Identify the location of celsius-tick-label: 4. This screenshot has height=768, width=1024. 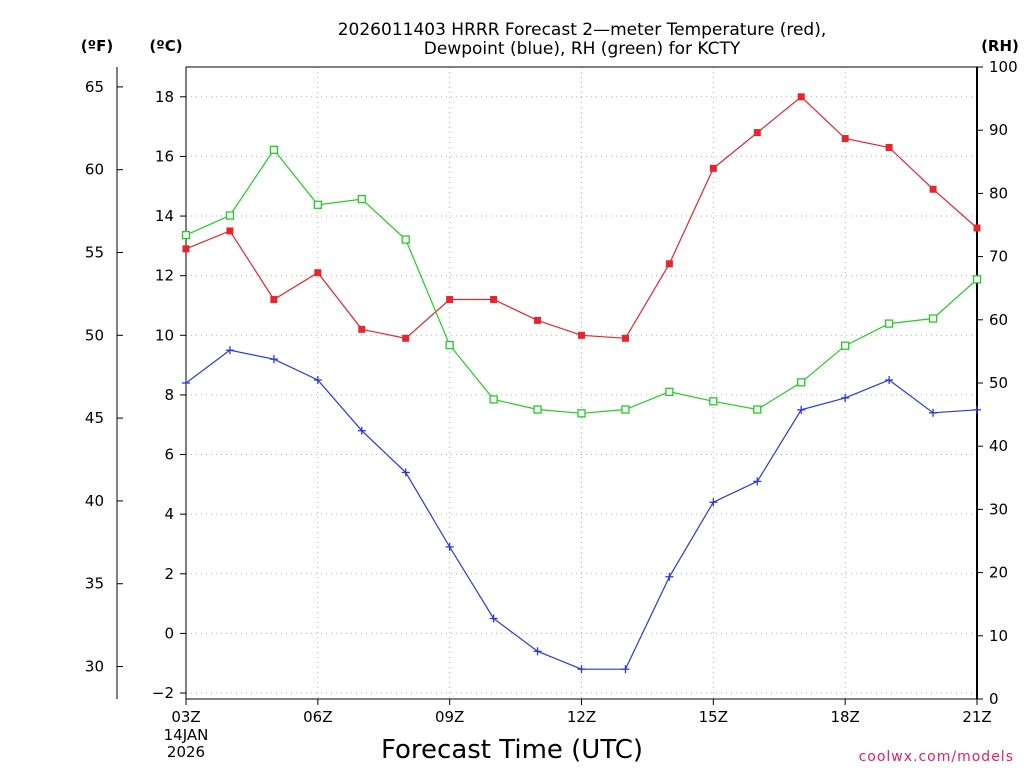
(169, 514).